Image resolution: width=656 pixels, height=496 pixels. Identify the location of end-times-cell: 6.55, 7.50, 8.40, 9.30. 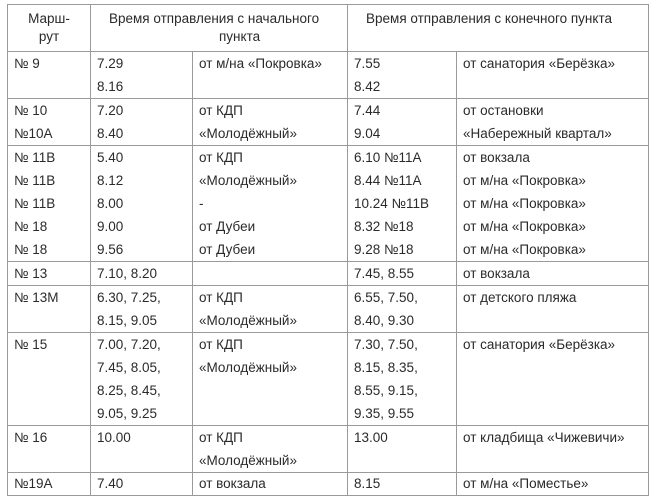
(402, 309).